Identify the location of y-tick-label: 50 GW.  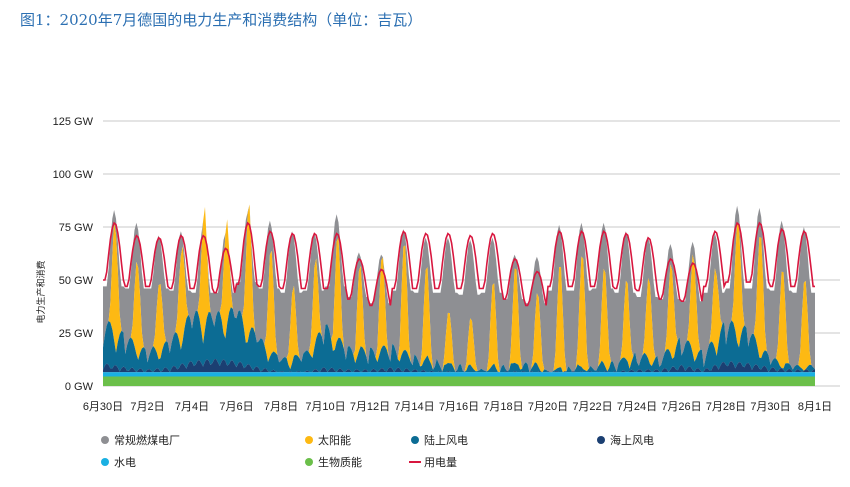
(76, 281).